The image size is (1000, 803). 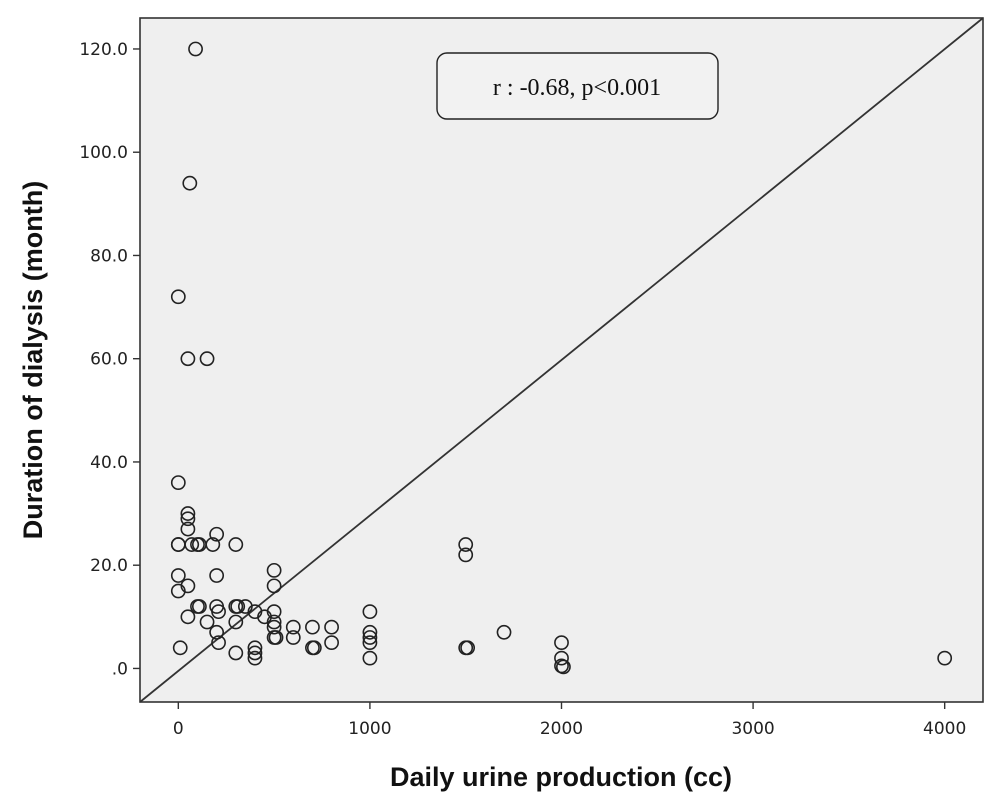 What do you see at coordinates (561, 729) in the screenshot?
I see `x-tick-label: 2000` at bounding box center [561, 729].